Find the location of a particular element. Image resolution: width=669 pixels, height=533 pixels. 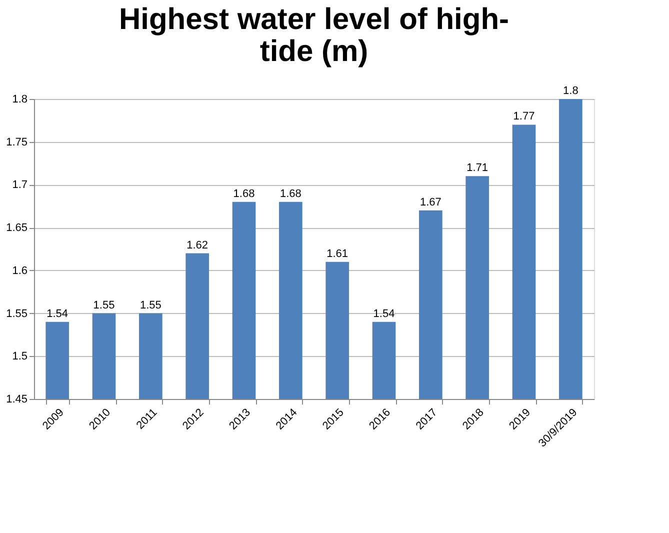

y-tick-label: 1.55 is located at coordinates (17, 314).